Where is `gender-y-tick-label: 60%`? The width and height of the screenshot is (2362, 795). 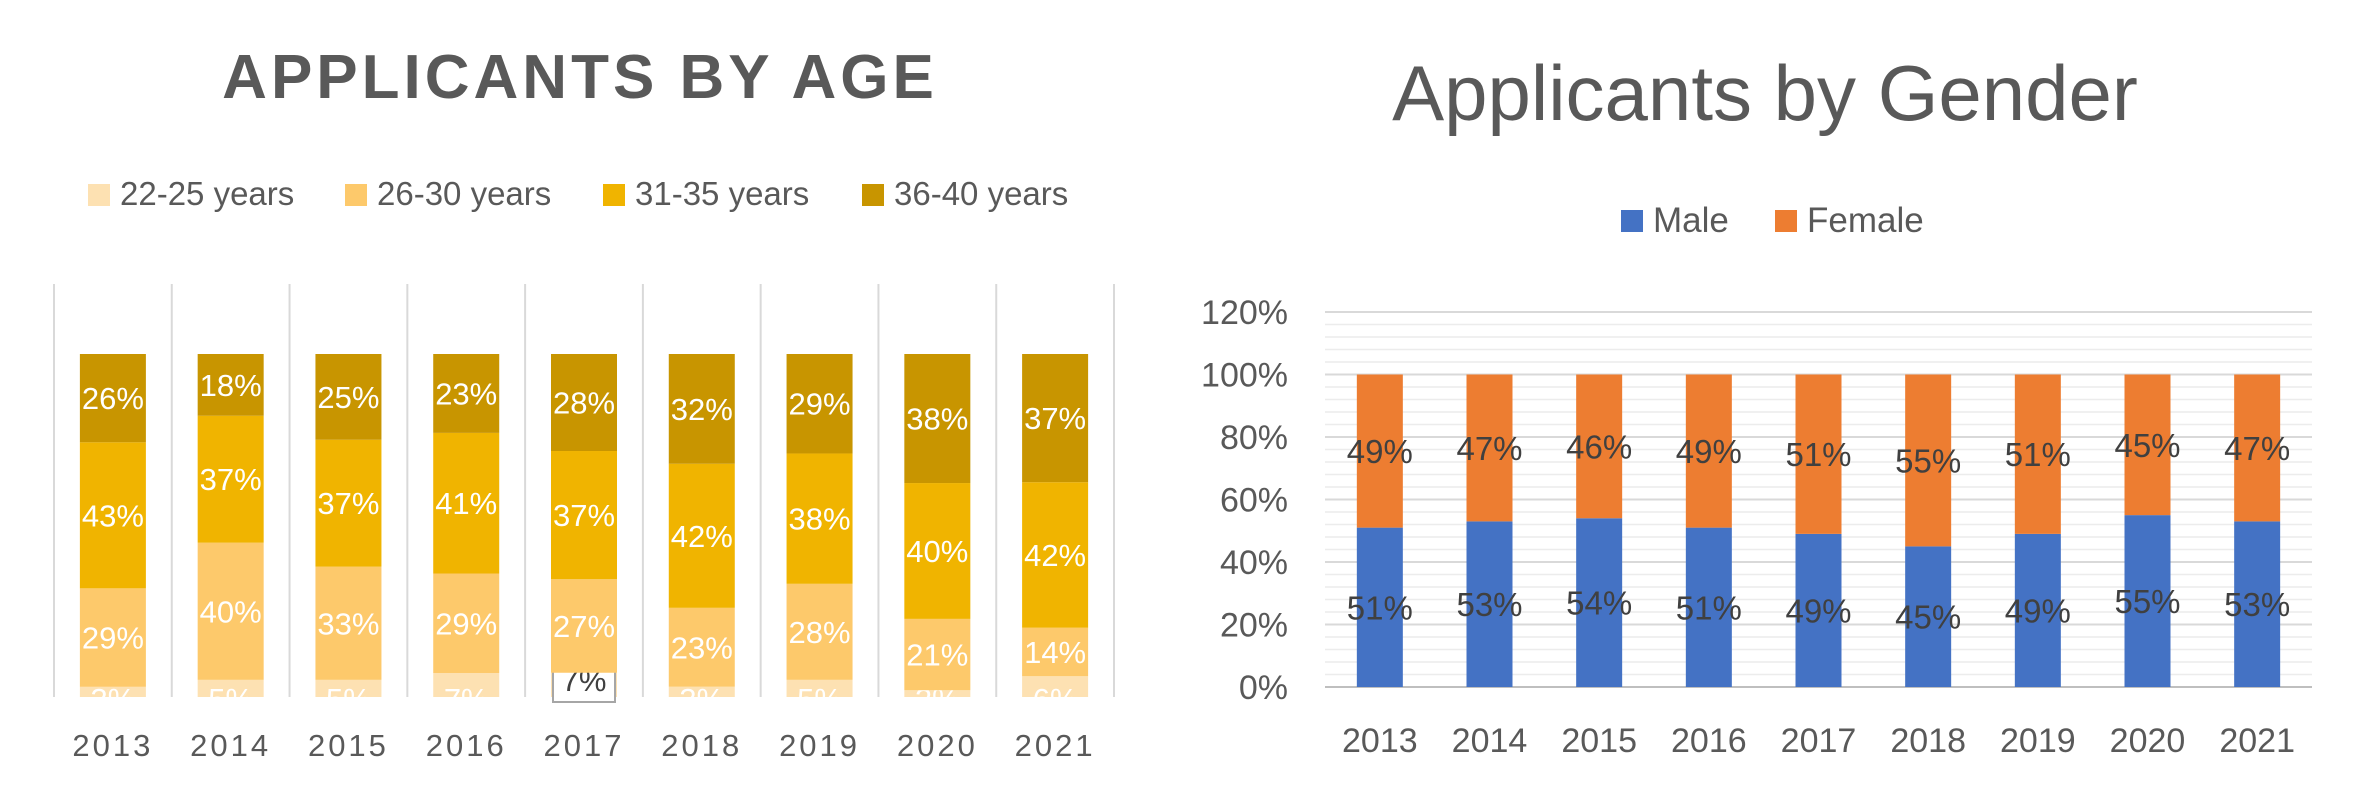 gender-y-tick-label: 60% is located at coordinates (1254, 501).